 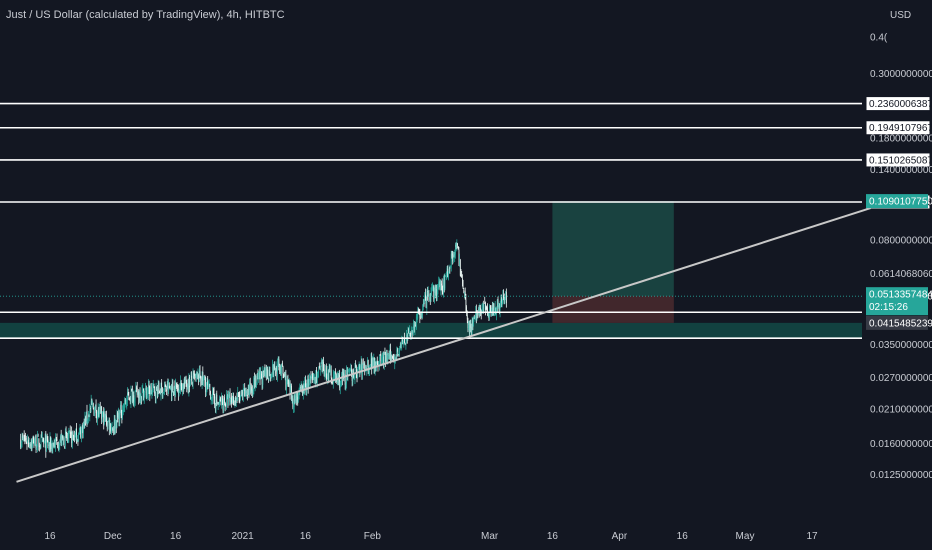 I want to click on position-profit-zone, so click(x=613, y=249).